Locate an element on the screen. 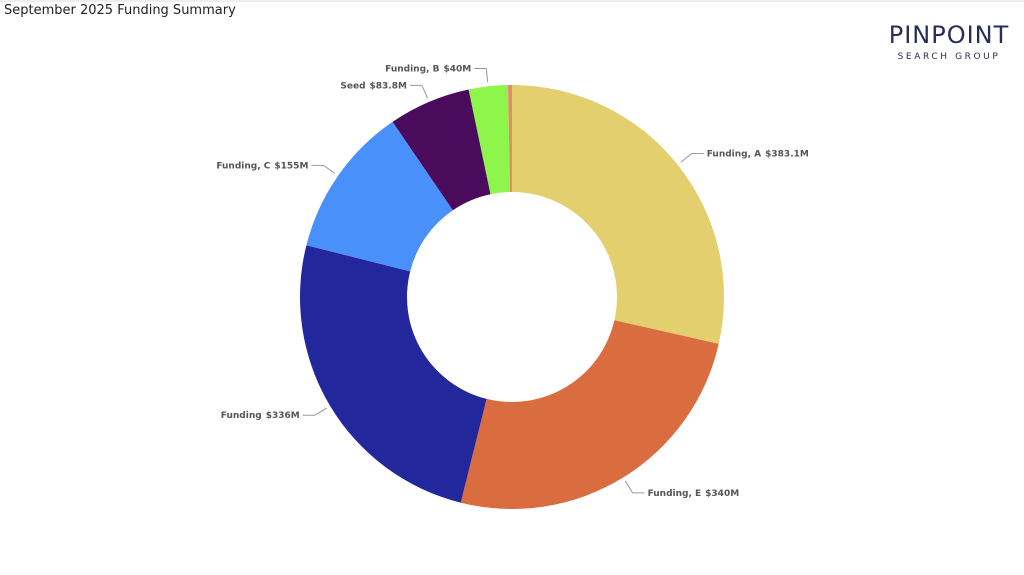 Image resolution: width=1024 pixels, height=575 pixels. label-value: $40M is located at coordinates (457, 69).